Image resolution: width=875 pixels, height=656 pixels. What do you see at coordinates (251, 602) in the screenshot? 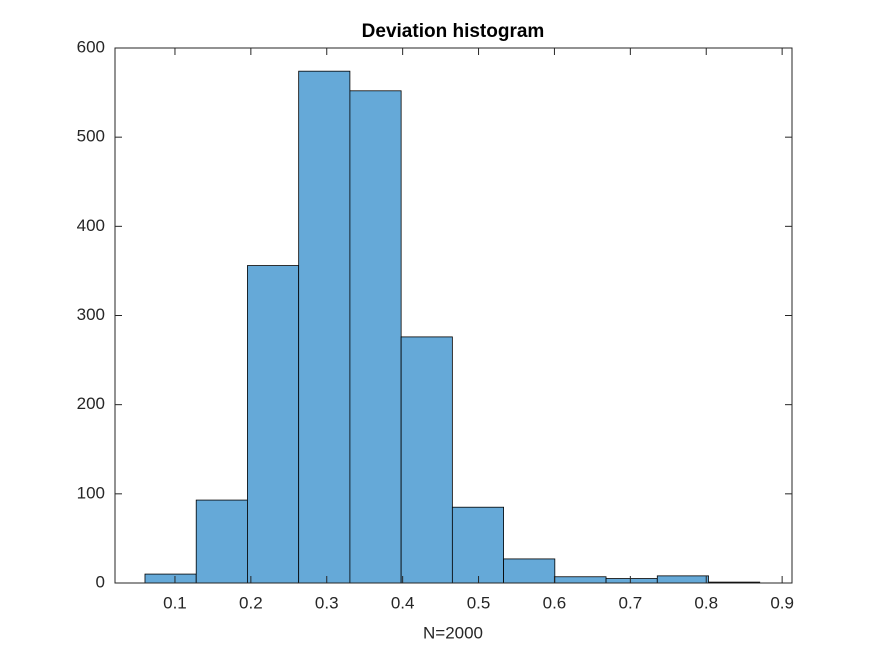
I see `x-tick-label: 0.2` at bounding box center [251, 602].